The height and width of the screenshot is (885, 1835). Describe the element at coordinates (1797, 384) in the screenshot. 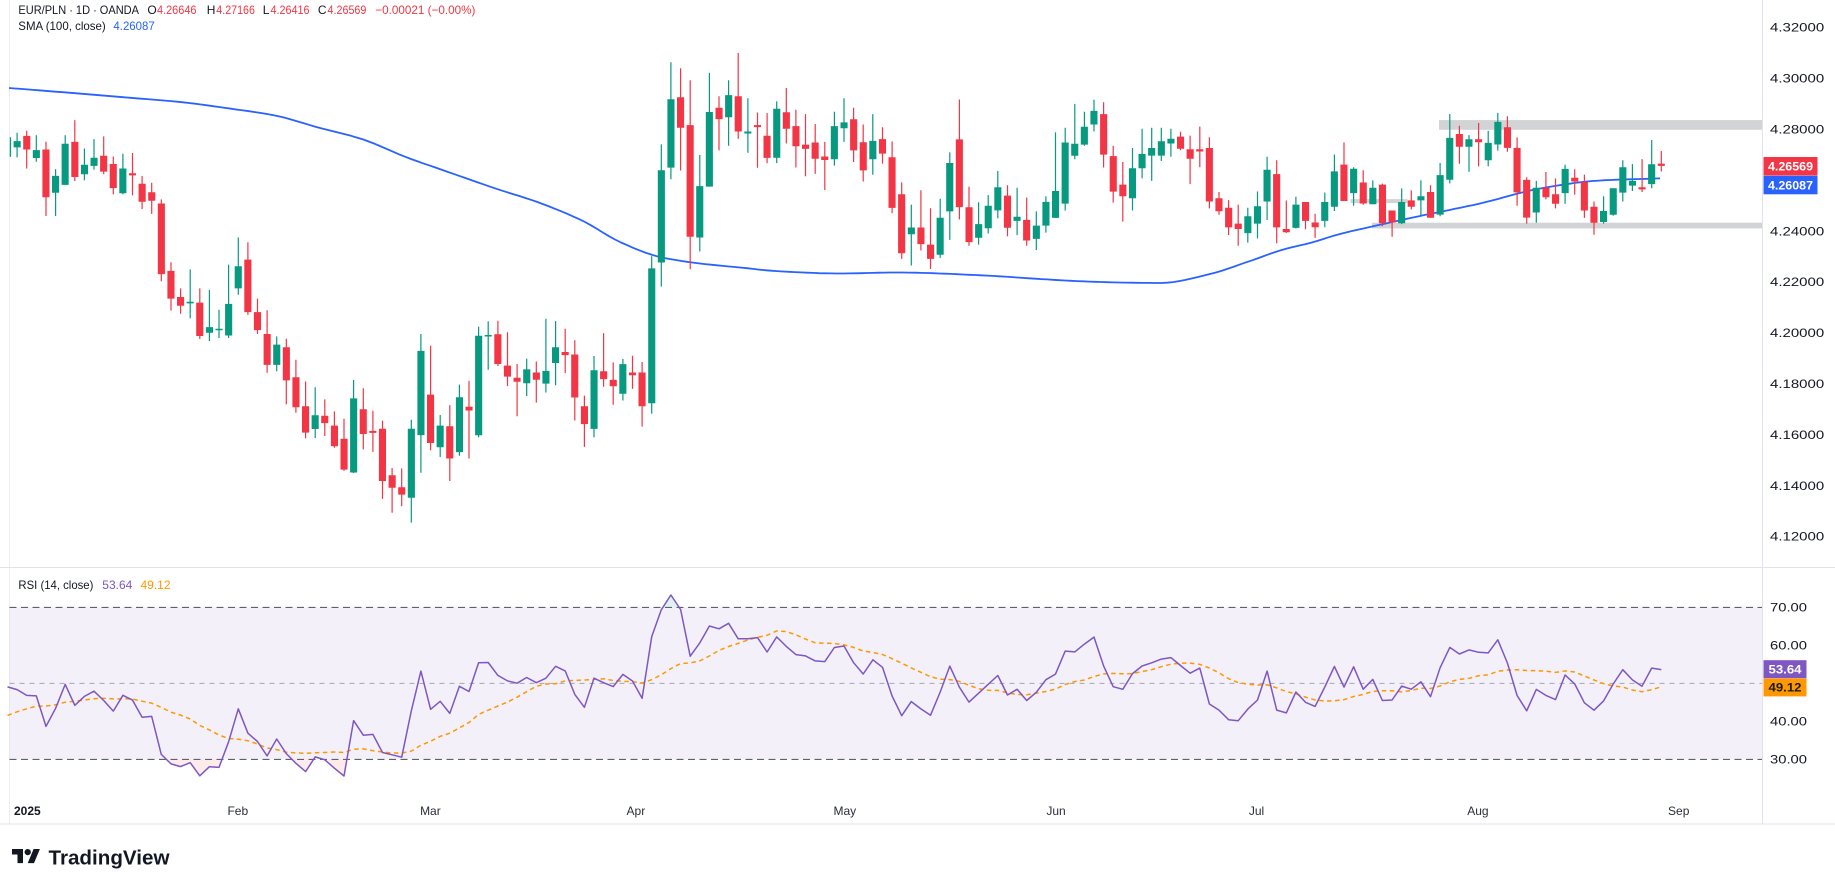

I see `svg-text: 4.18000` at that location.